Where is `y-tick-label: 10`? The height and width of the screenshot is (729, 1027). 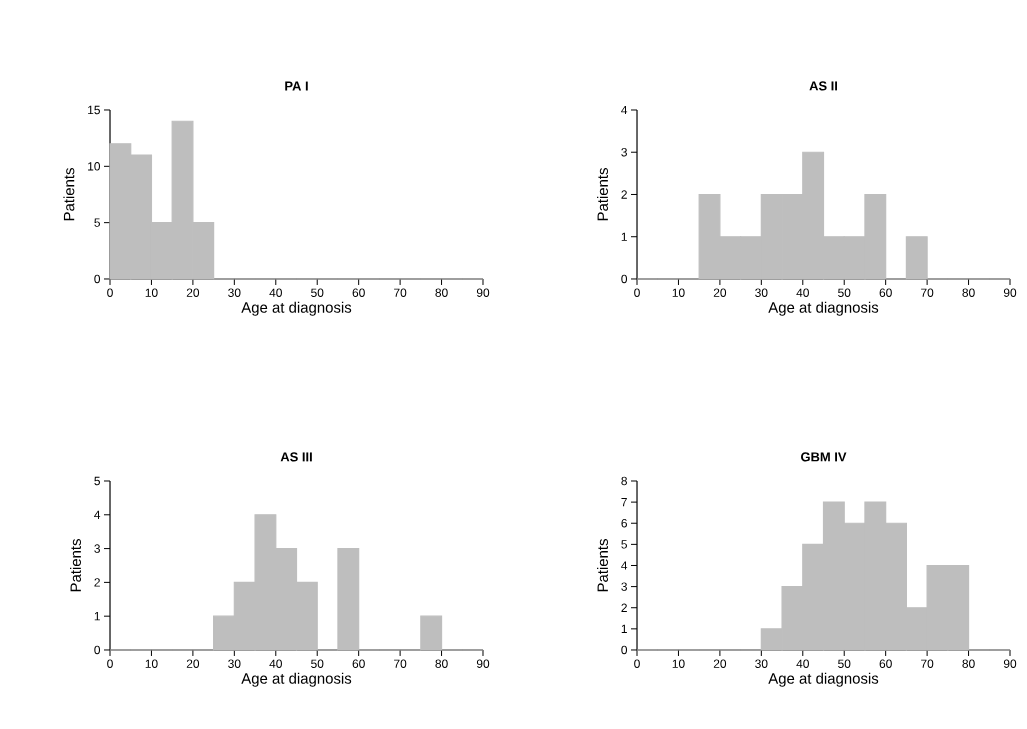 y-tick-label: 10 is located at coordinates (94, 166).